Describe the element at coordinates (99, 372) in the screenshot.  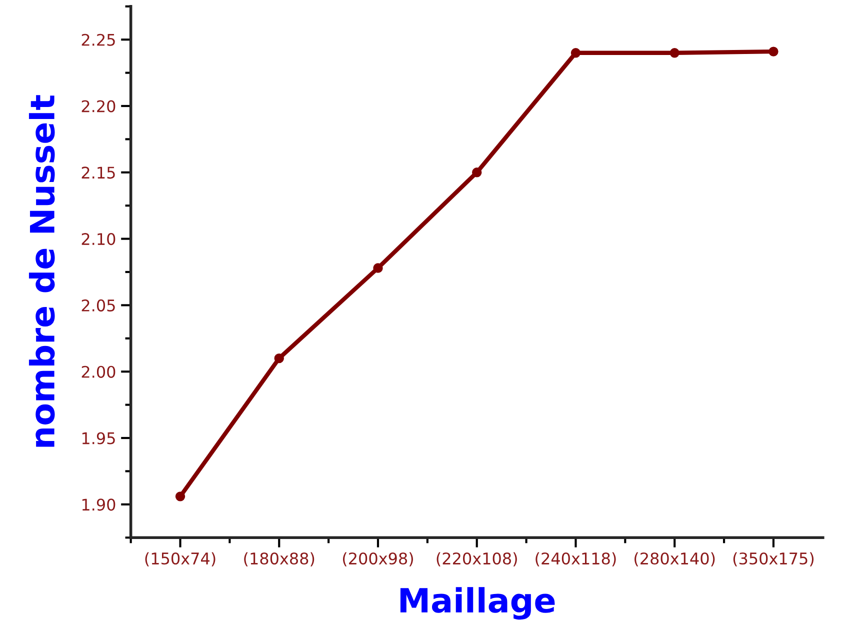
I see `y-tick-label: 2.00` at that location.